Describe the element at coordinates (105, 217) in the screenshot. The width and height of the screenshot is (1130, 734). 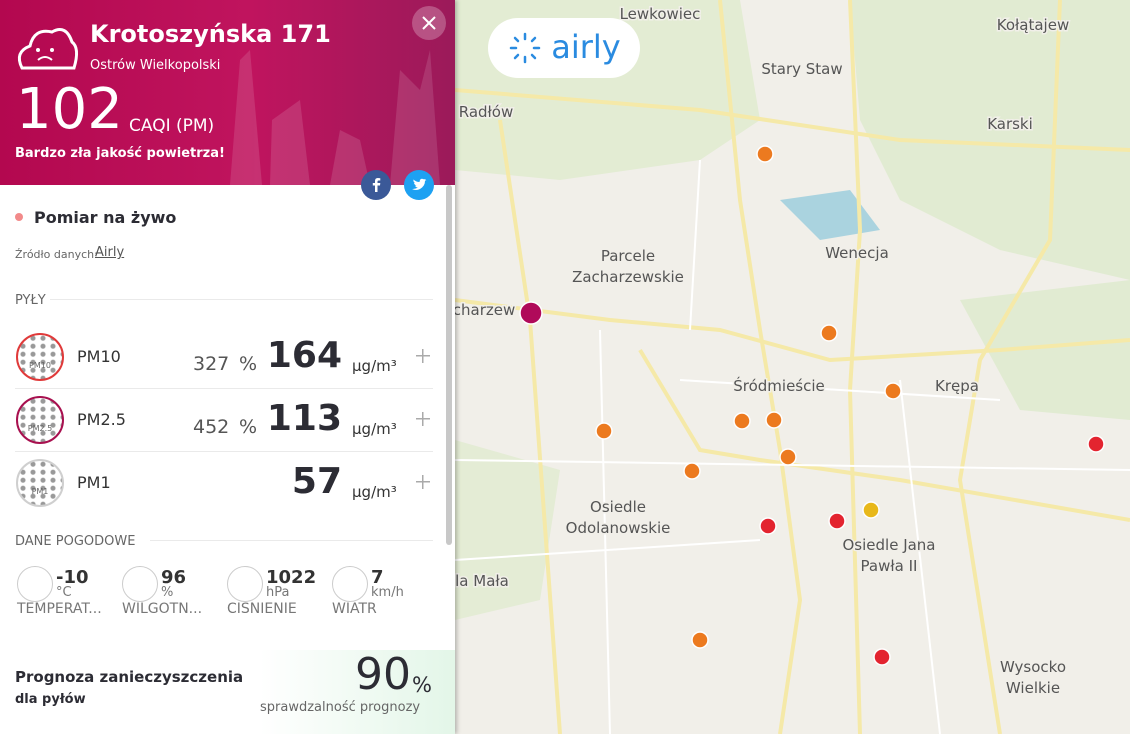
I see `live-label: Pomiar na żywo` at that location.